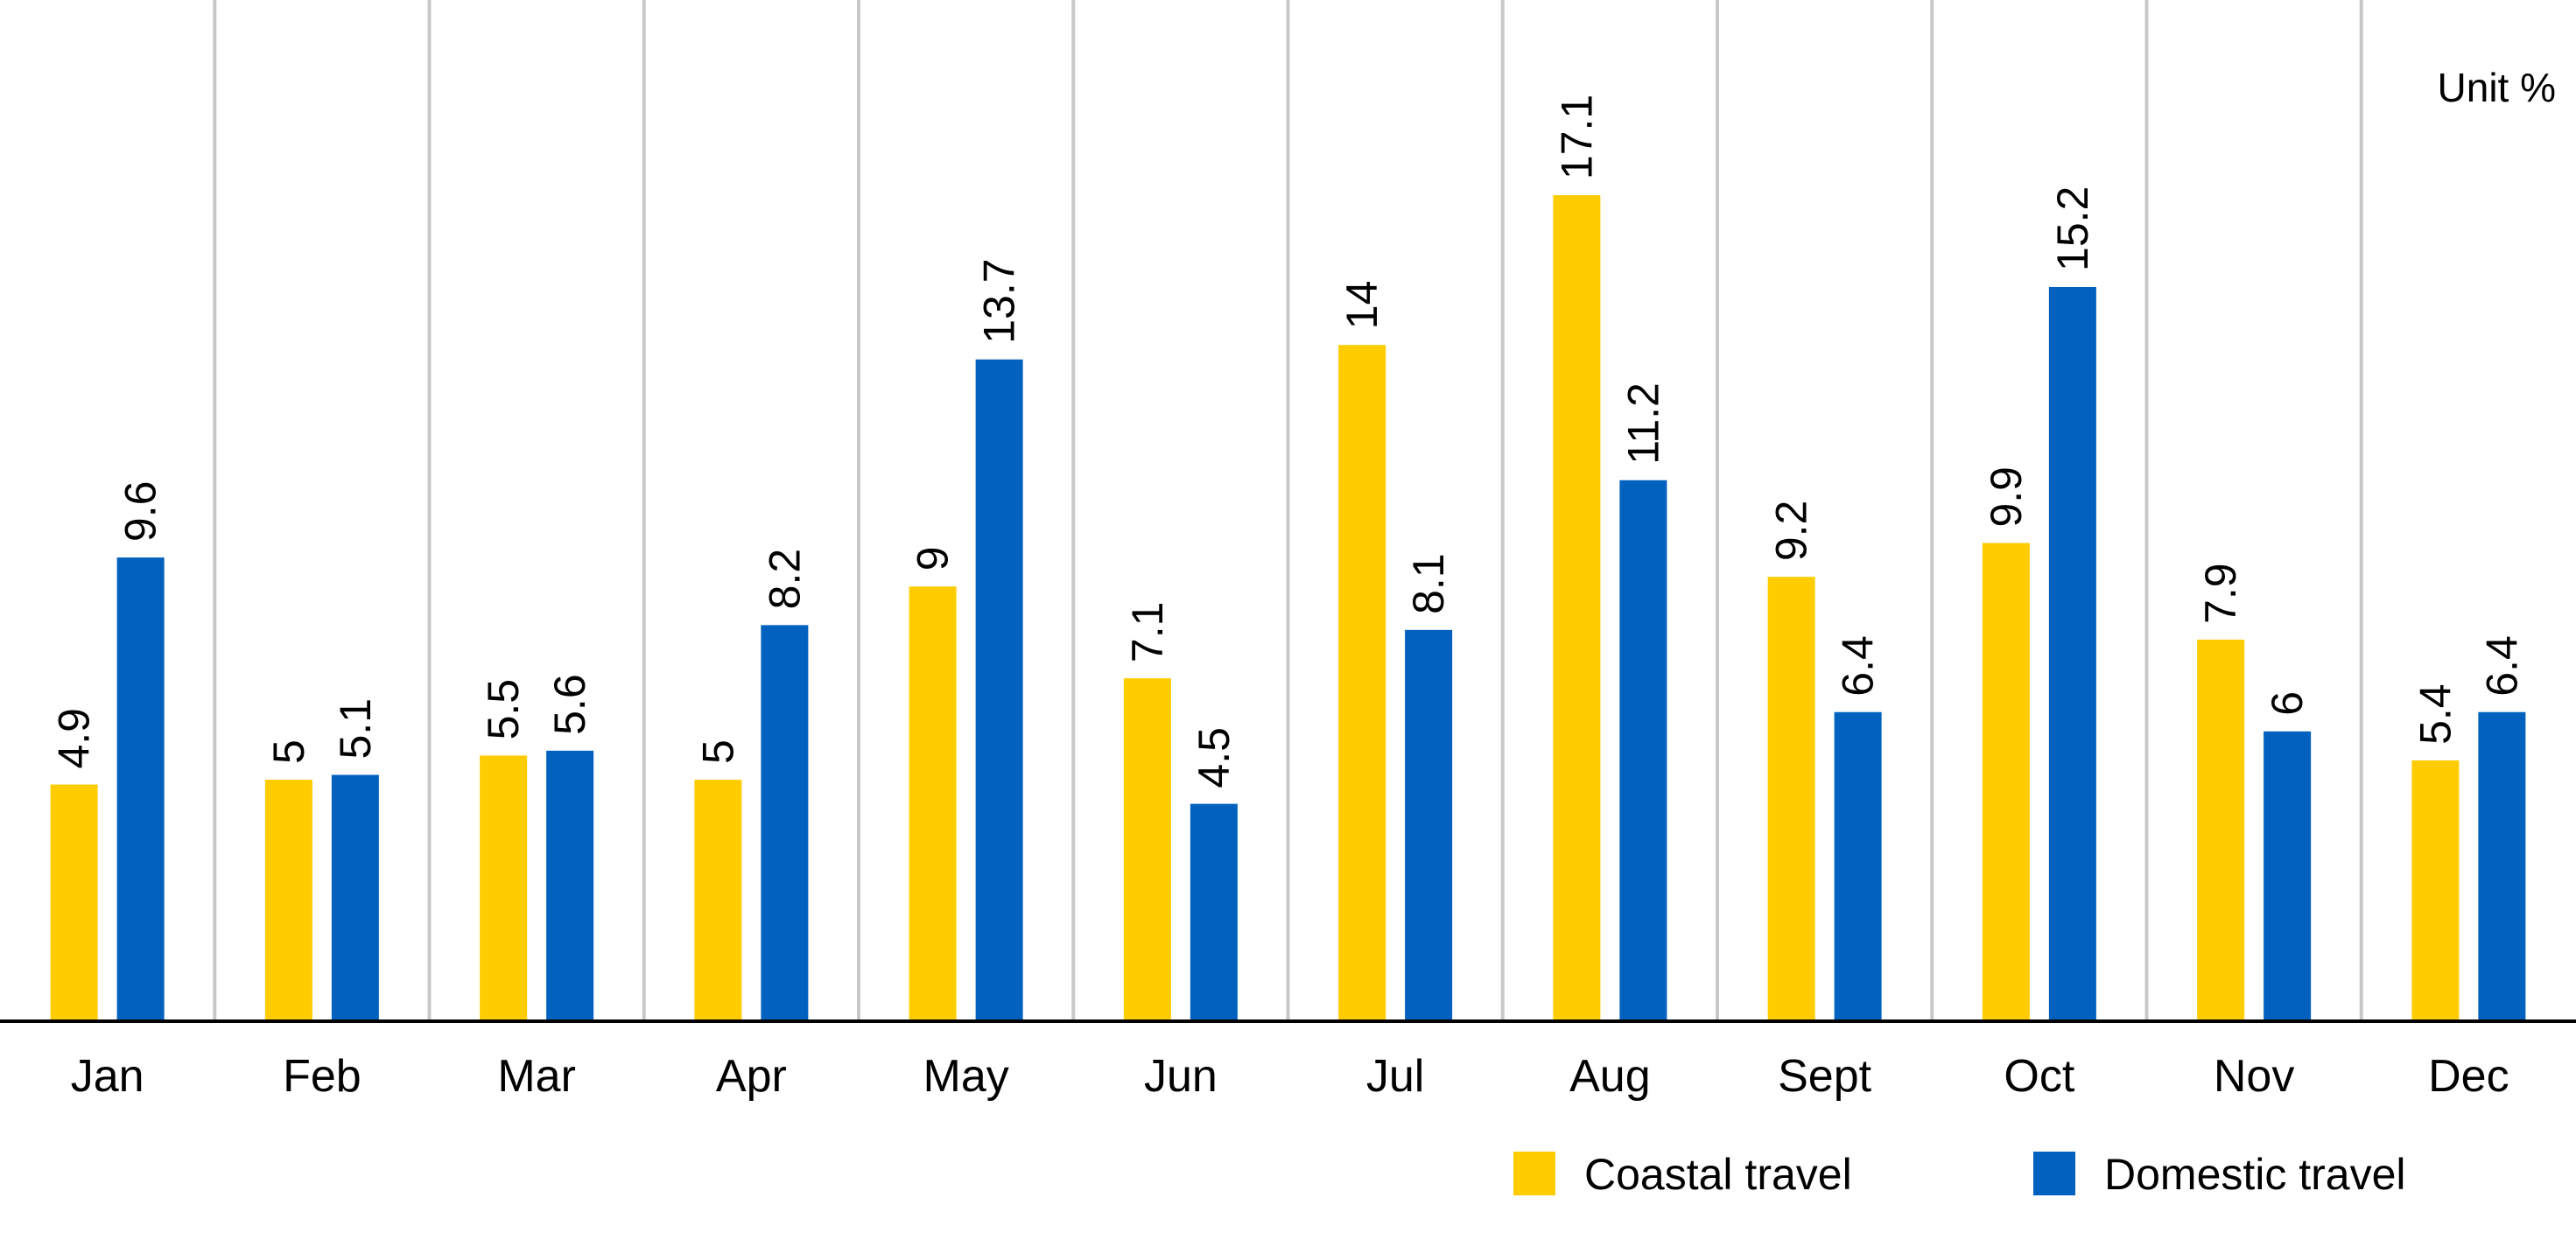 The width and height of the screenshot is (2576, 1233). I want to click on bar-coastal-mar, so click(504, 888).